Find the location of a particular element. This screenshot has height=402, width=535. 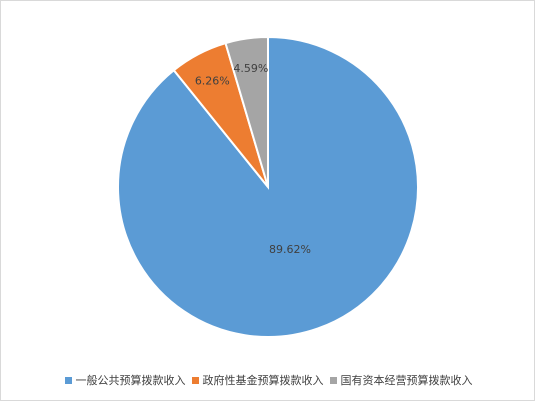

legend-label: 政府性基金预算拨款收入 is located at coordinates (263, 380).